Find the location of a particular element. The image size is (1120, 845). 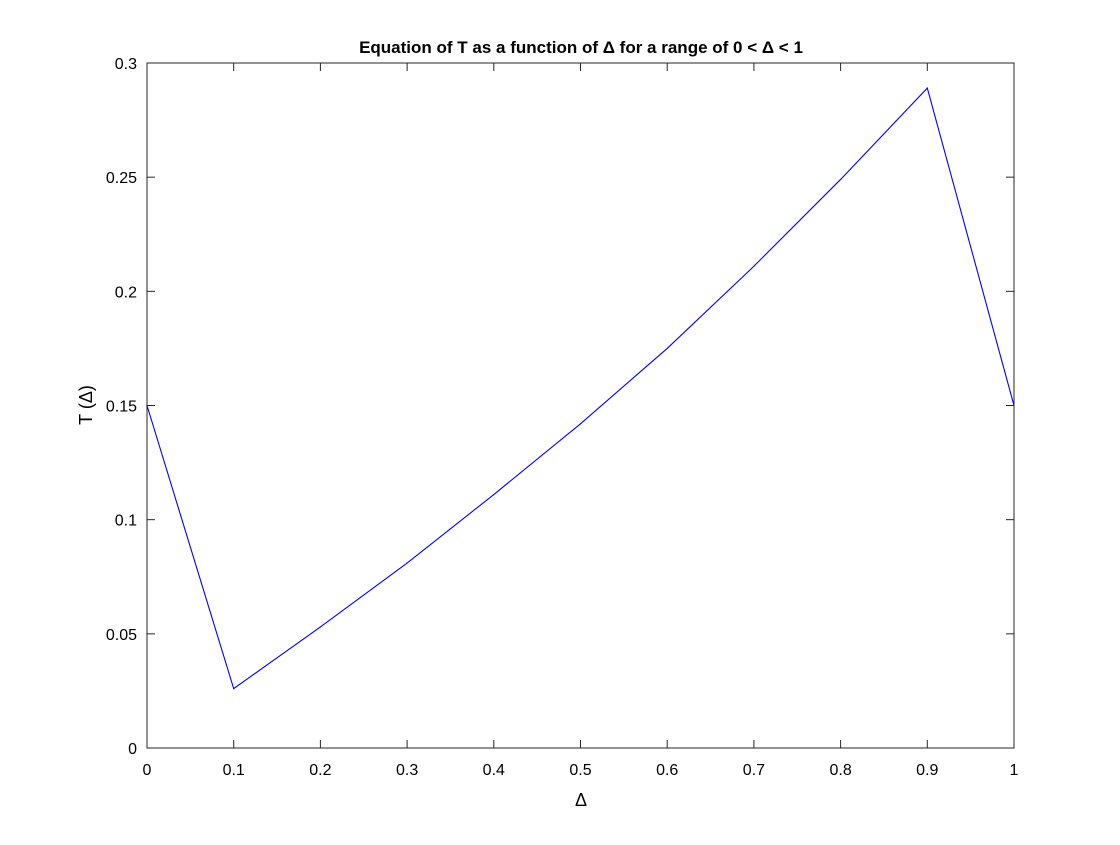

y-tick-label: 0 is located at coordinates (132, 749).